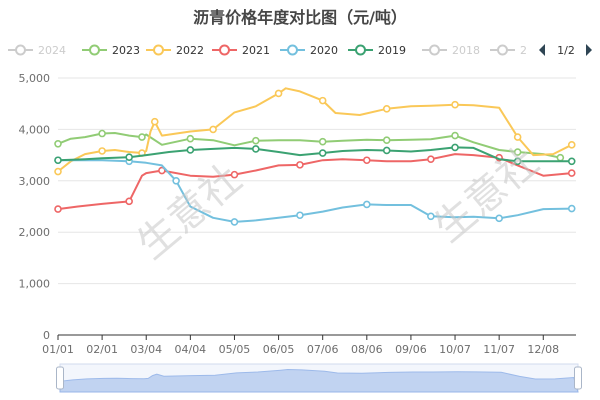  What do you see at coordinates (52, 50) in the screenshot?
I see `legend-label: 2024` at bounding box center [52, 50].